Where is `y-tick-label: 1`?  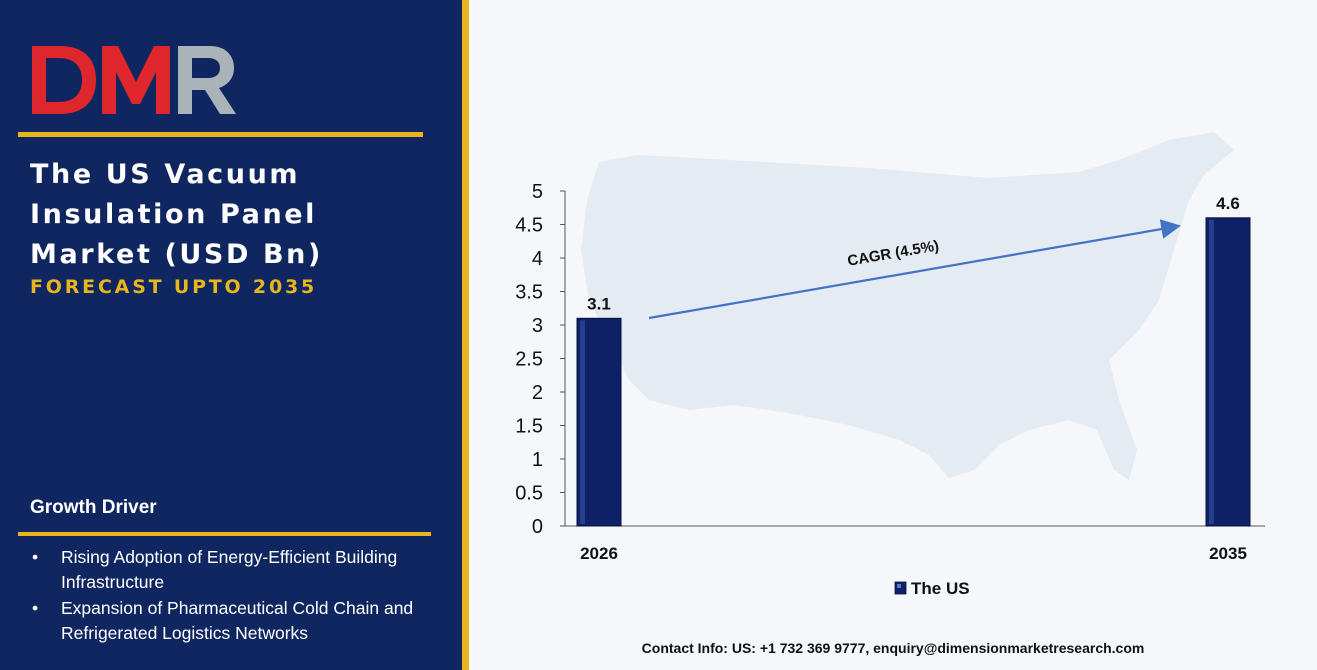
y-tick-label: 1 is located at coordinates (537, 460).